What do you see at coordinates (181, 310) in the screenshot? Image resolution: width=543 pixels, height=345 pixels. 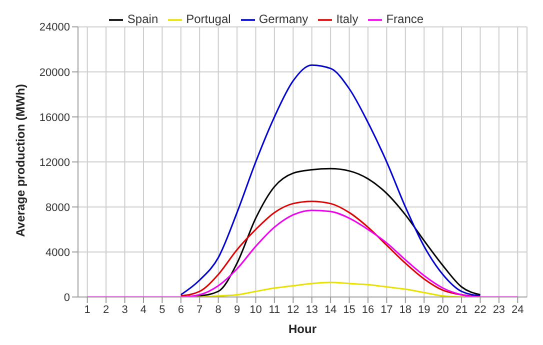 I see `x-tick-label: 6` at bounding box center [181, 310].